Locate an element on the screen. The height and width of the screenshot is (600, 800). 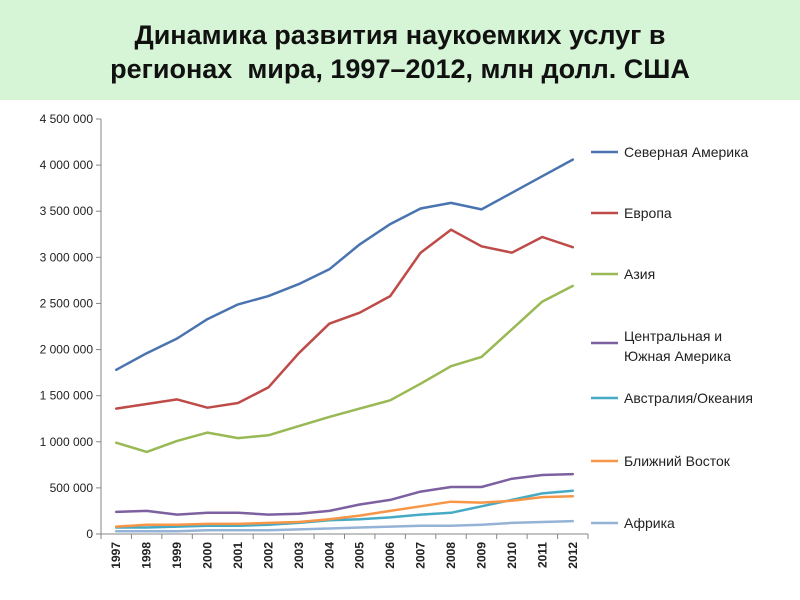
x-tick-label: 2006 is located at coordinates (390, 555).